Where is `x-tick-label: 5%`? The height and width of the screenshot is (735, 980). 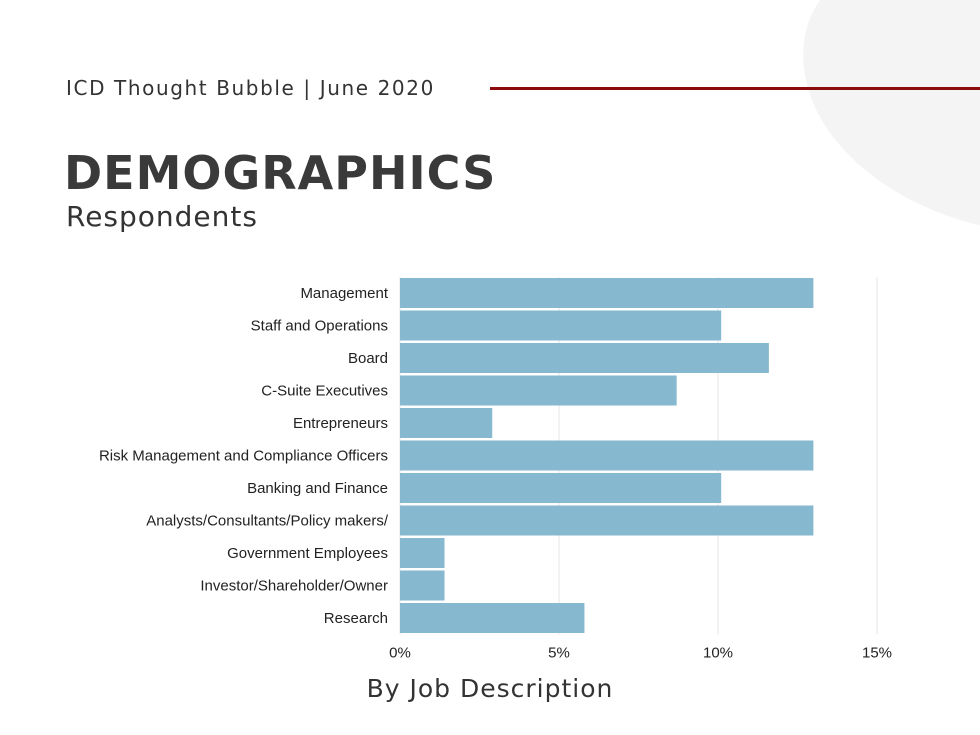
x-tick-label: 5% is located at coordinates (559, 653).